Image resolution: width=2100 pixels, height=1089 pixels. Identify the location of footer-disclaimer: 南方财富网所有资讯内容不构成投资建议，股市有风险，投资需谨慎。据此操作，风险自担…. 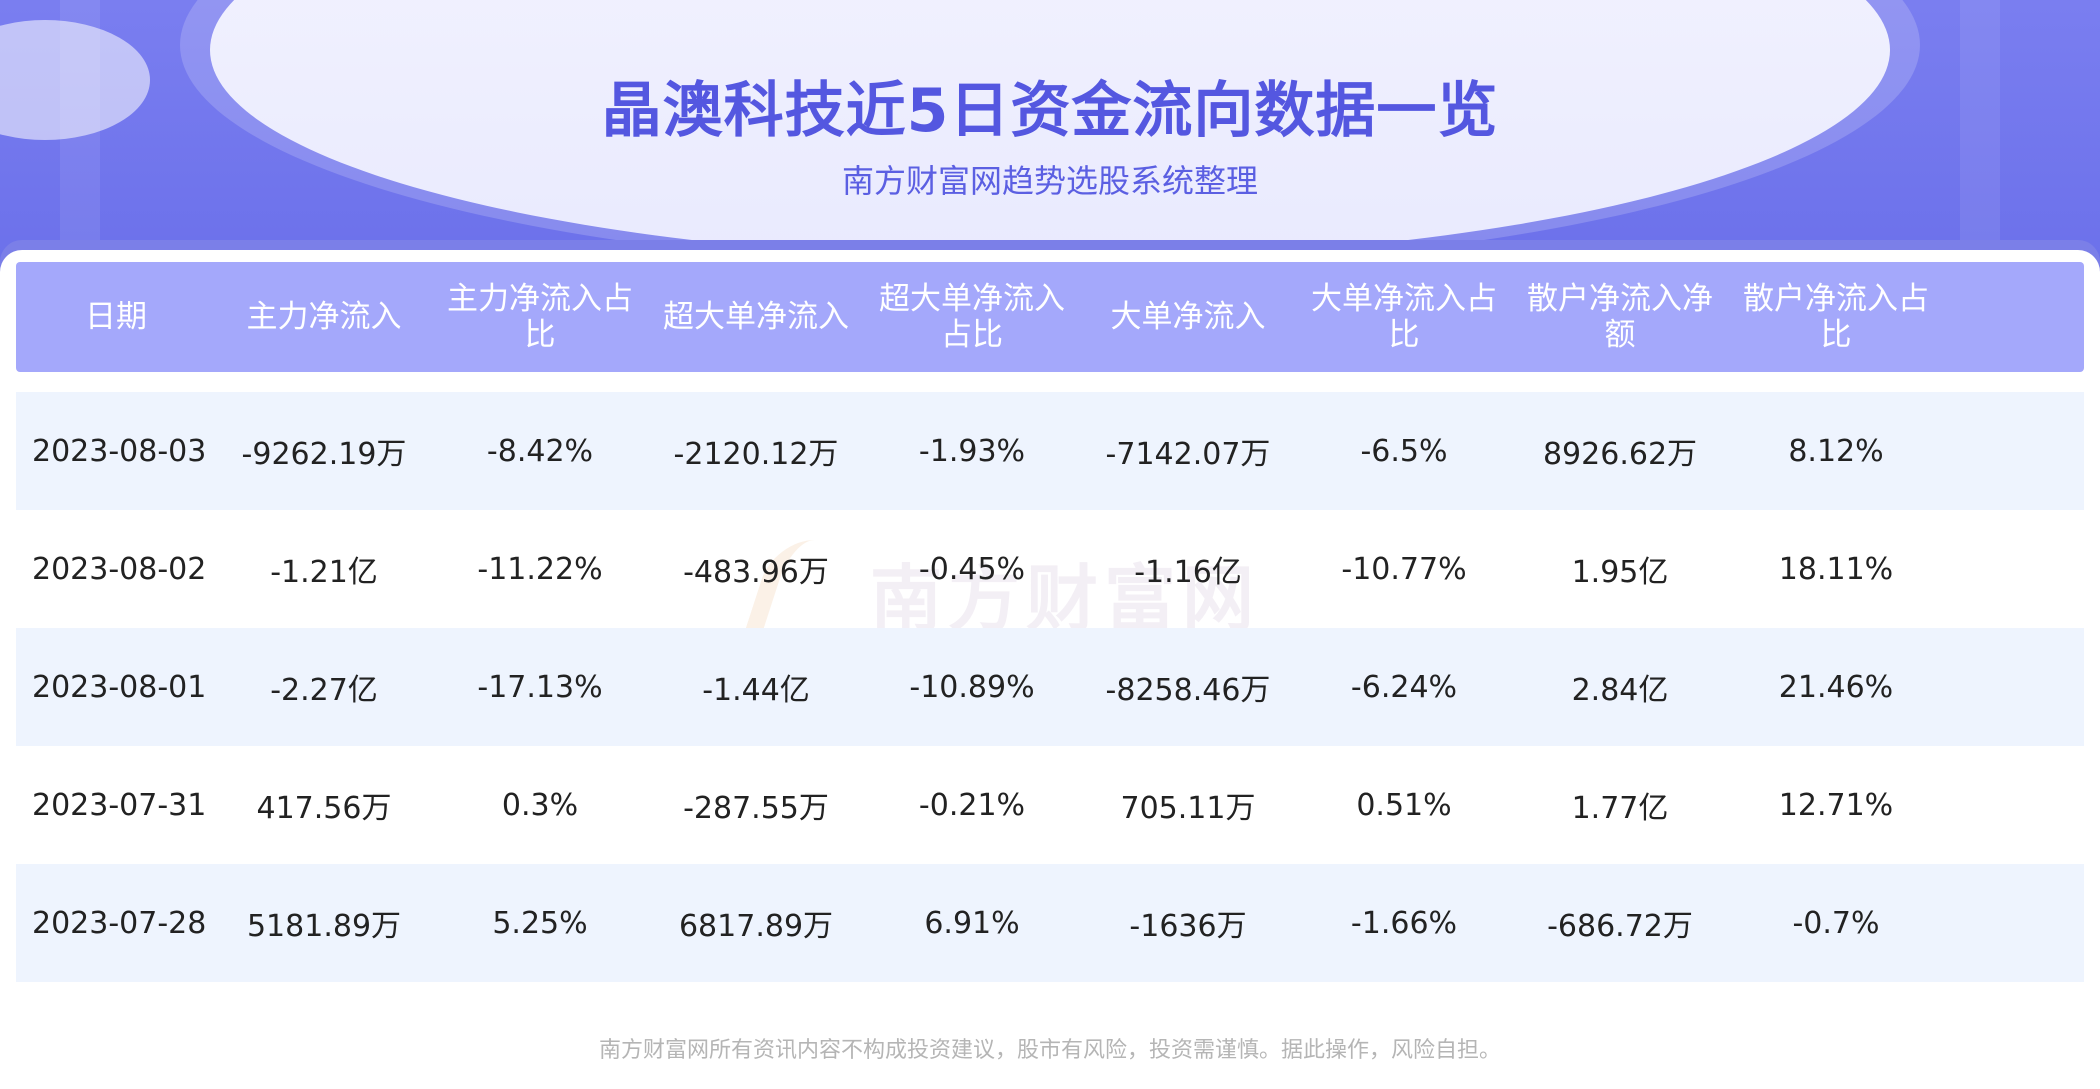
(1049, 1050).